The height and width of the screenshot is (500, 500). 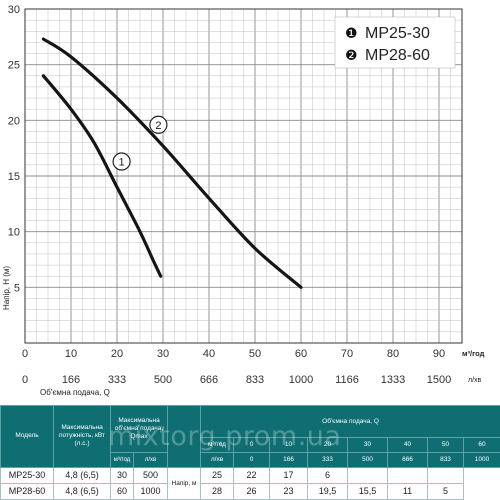 I want to click on row2-head-2: 23, so click(x=289, y=491).